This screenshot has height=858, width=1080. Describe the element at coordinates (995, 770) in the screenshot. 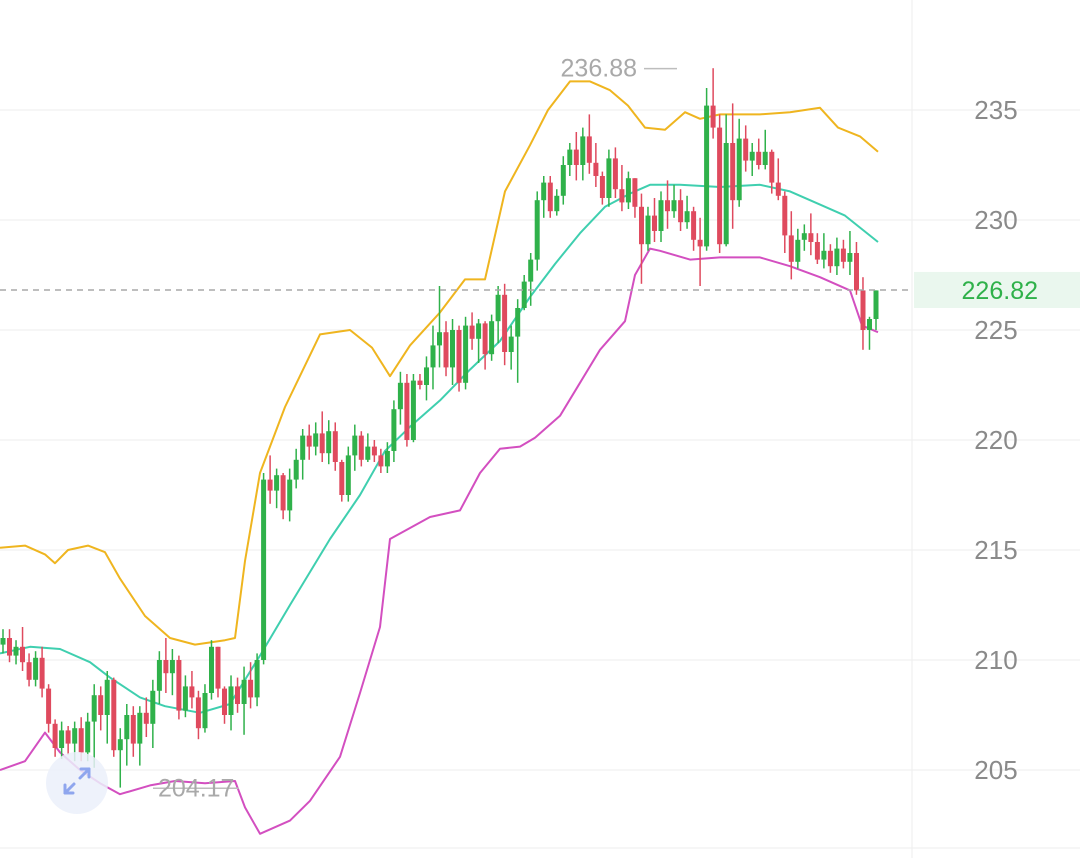

I see `y-tick-label: 205` at that location.